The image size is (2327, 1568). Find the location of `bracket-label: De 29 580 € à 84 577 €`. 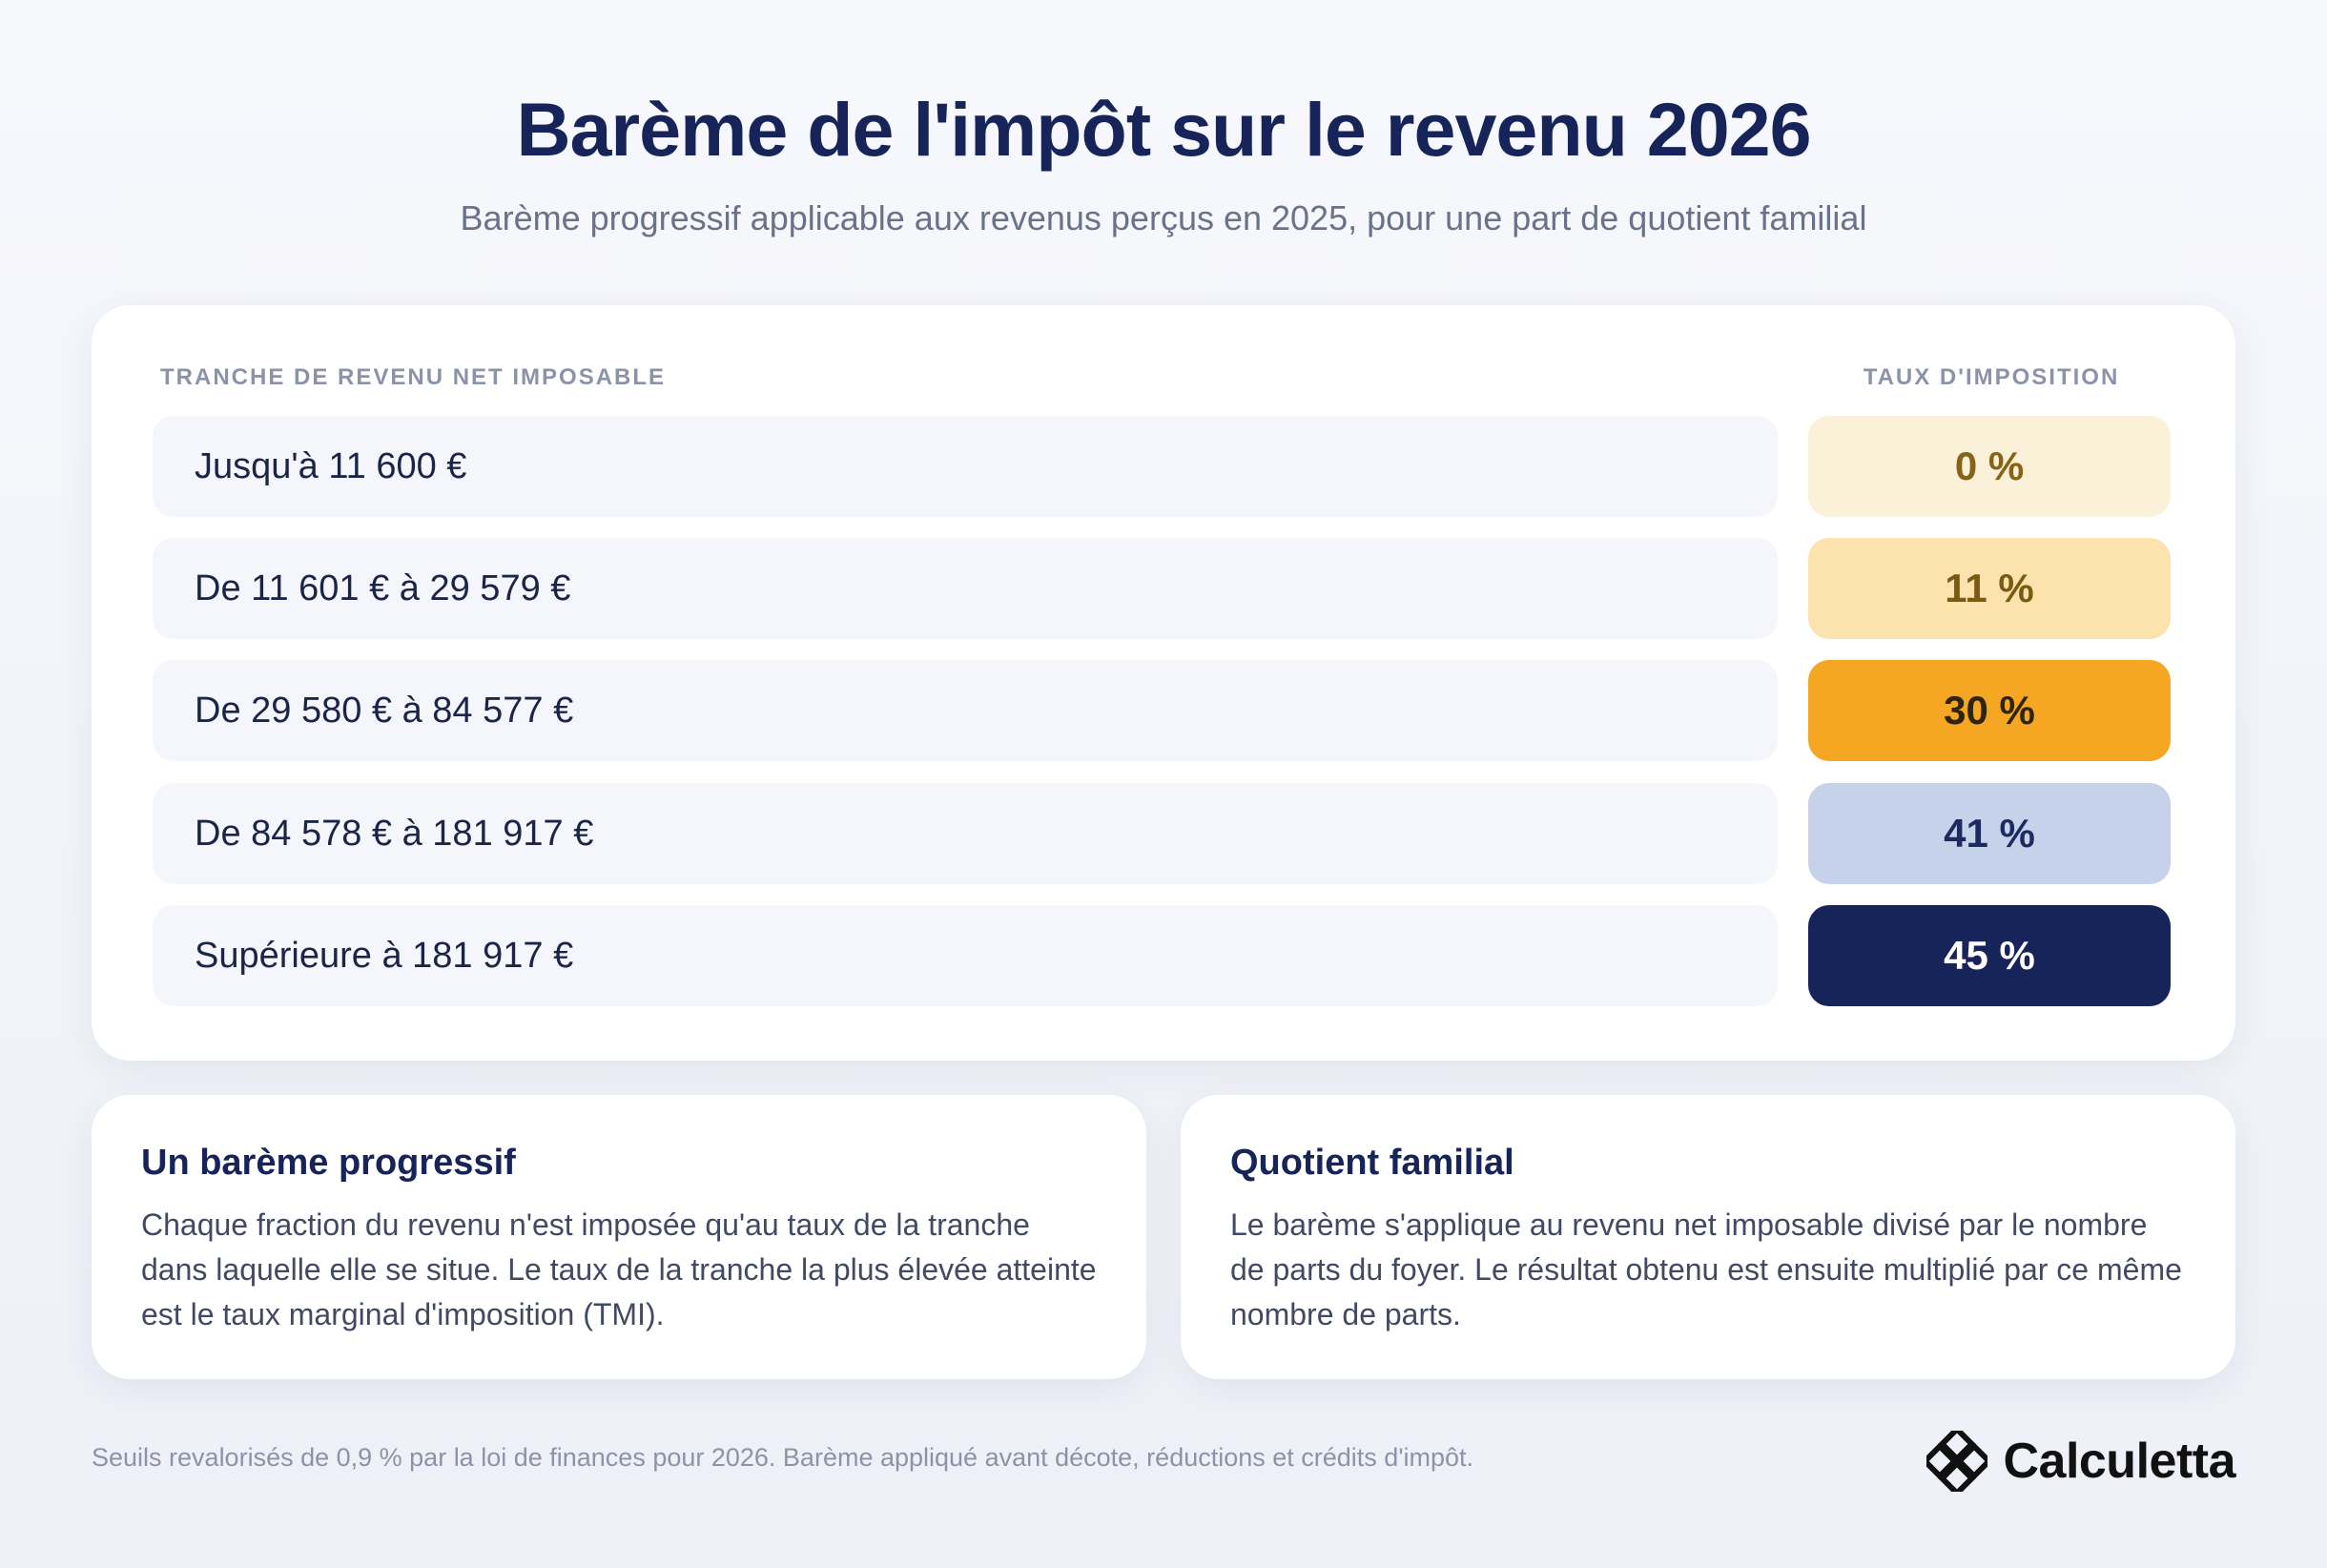

bracket-label: De 29 580 € à 84 577 € is located at coordinates (965, 711).